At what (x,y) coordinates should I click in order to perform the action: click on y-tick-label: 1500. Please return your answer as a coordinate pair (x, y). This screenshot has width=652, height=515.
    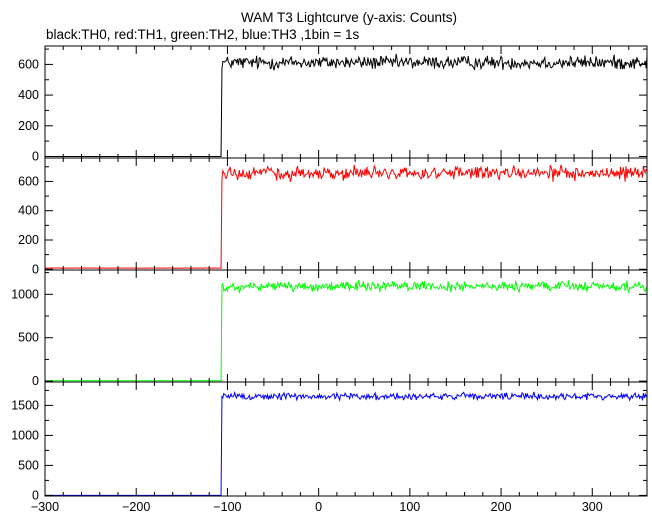
    Looking at the image, I should click on (25, 405).